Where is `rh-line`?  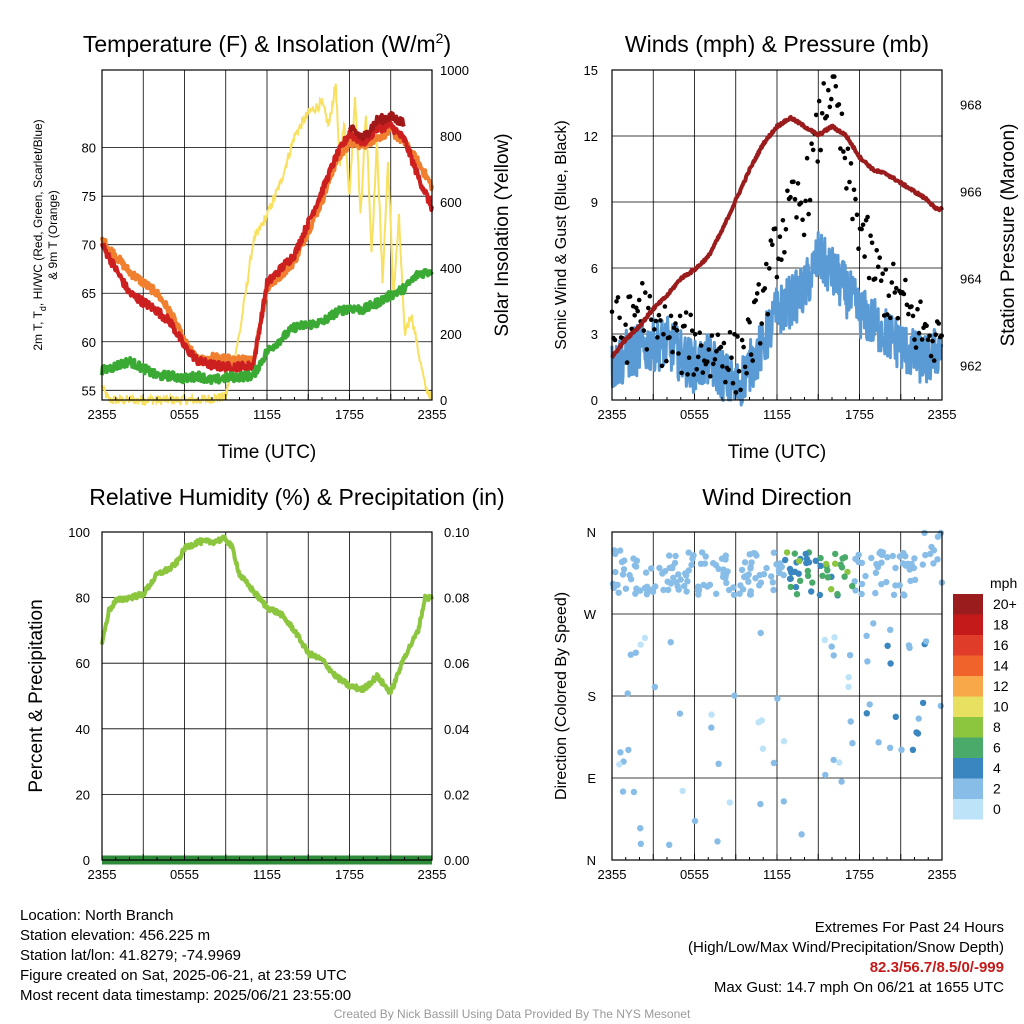
rh-line is located at coordinates (267, 614).